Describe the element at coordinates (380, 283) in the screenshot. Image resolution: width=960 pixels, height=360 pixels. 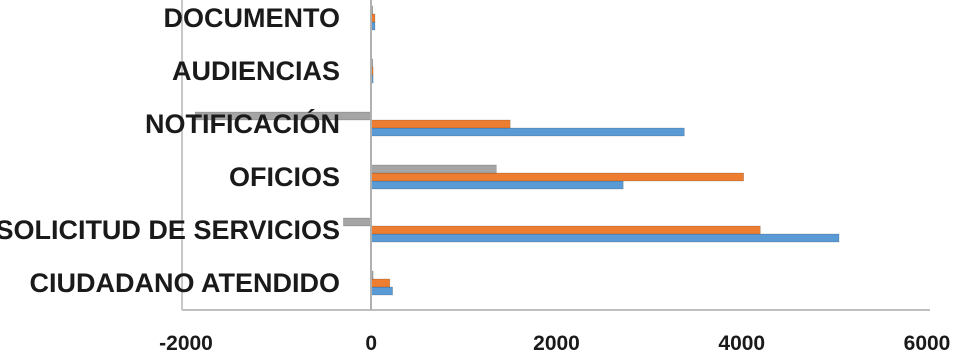
I see `bar-2-ciudadano-atendido` at that location.